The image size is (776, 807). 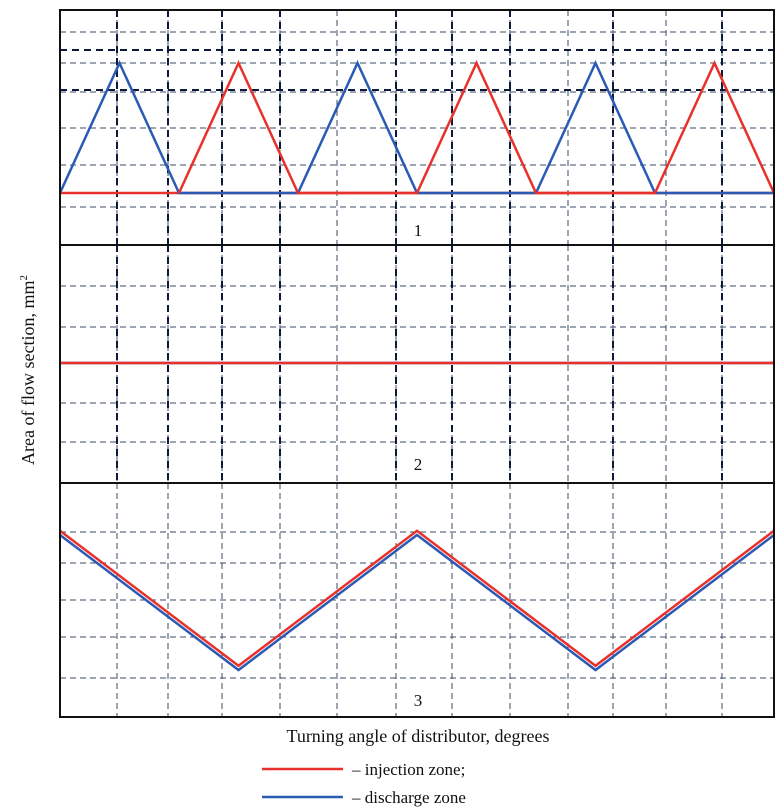 I want to click on legend-entry-discharge: – discharge zone, so click(x=408, y=797).